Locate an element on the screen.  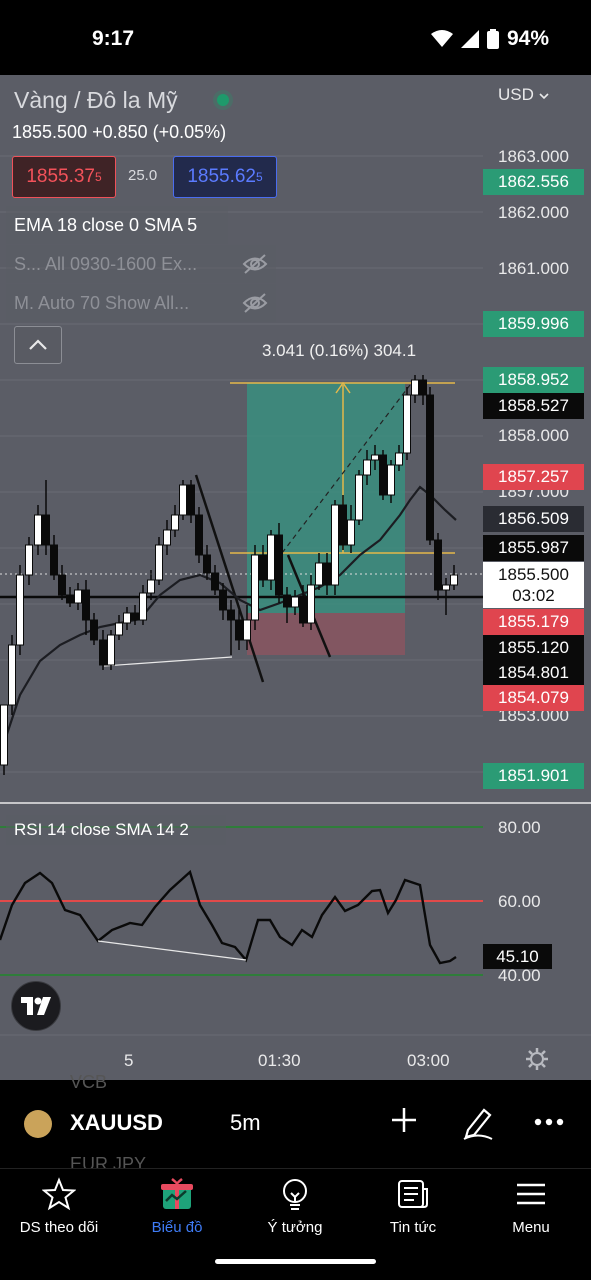
symbol-name-button: XAUUSD is located at coordinates (116, 1122).